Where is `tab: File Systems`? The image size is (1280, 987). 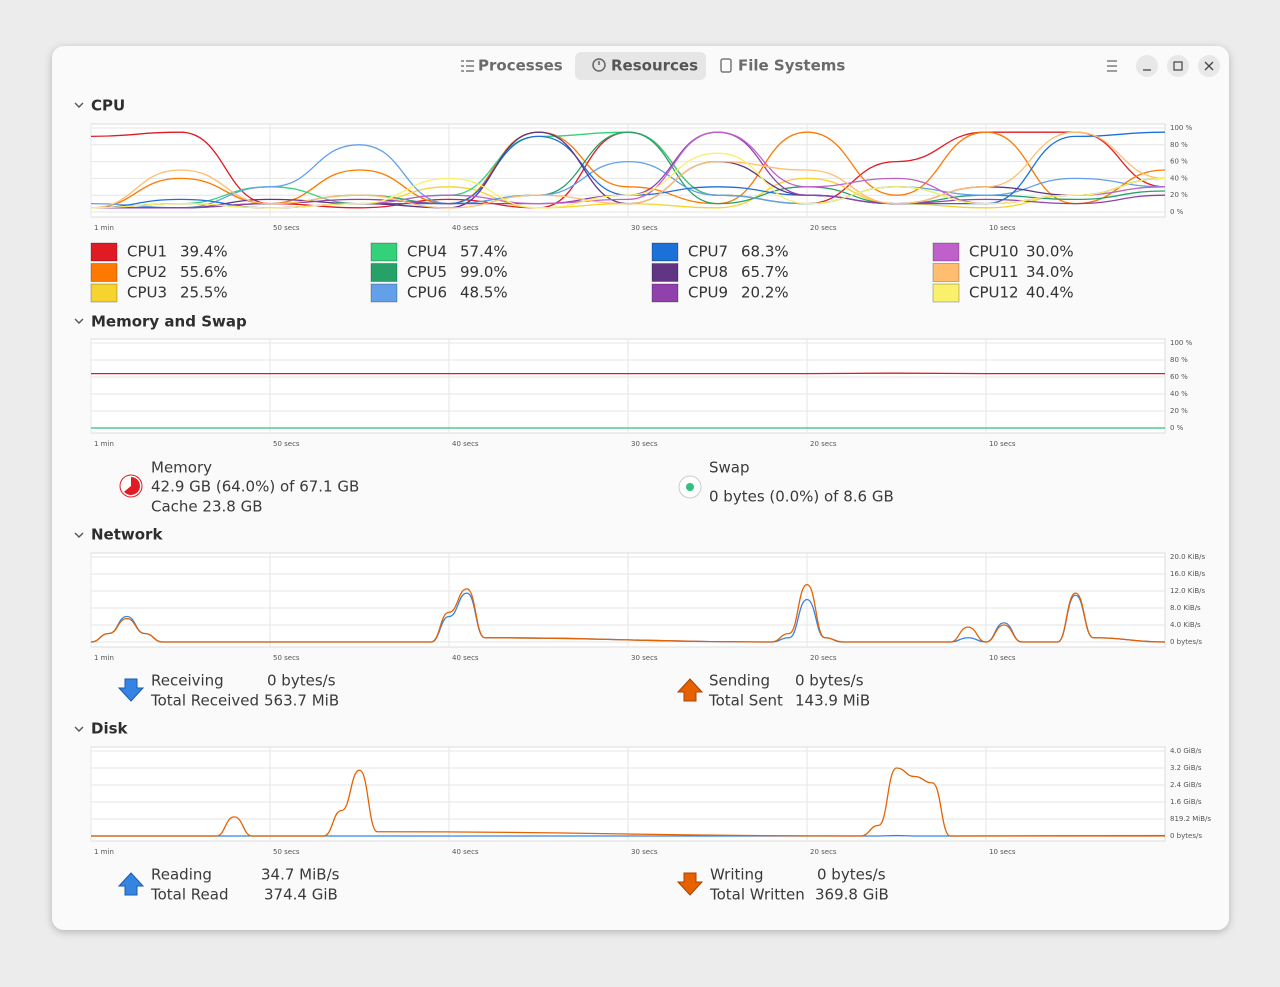 tab: File Systems is located at coordinates (782, 66).